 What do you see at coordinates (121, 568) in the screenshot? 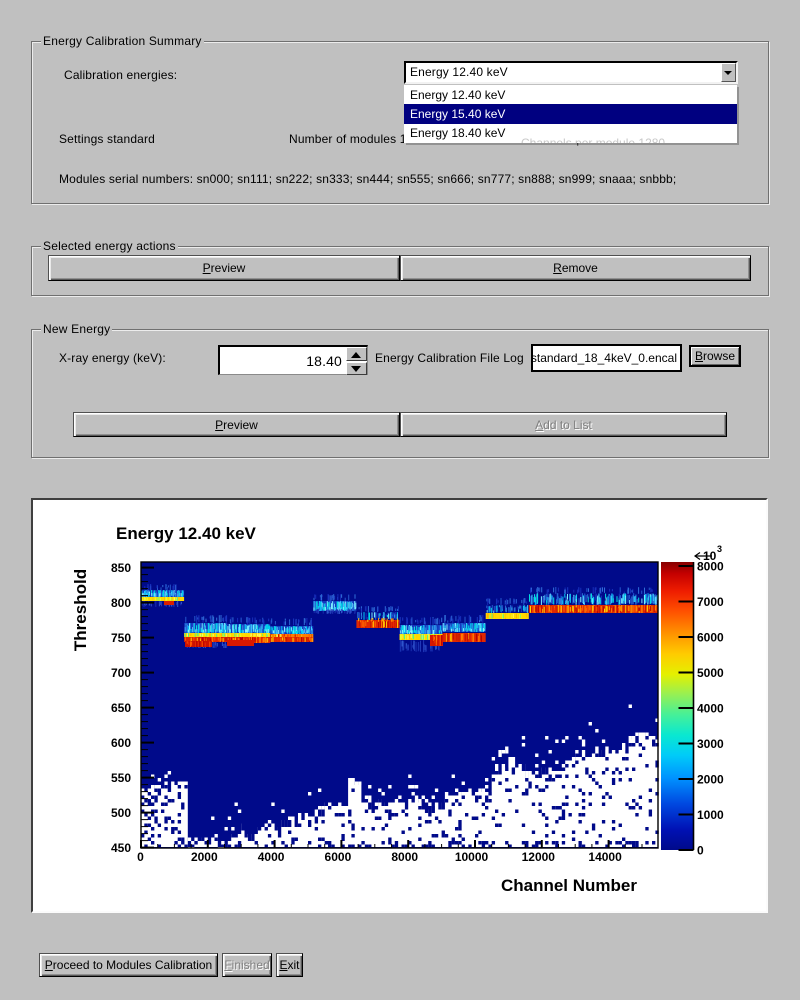
I see `svg-text: 850` at bounding box center [121, 568].